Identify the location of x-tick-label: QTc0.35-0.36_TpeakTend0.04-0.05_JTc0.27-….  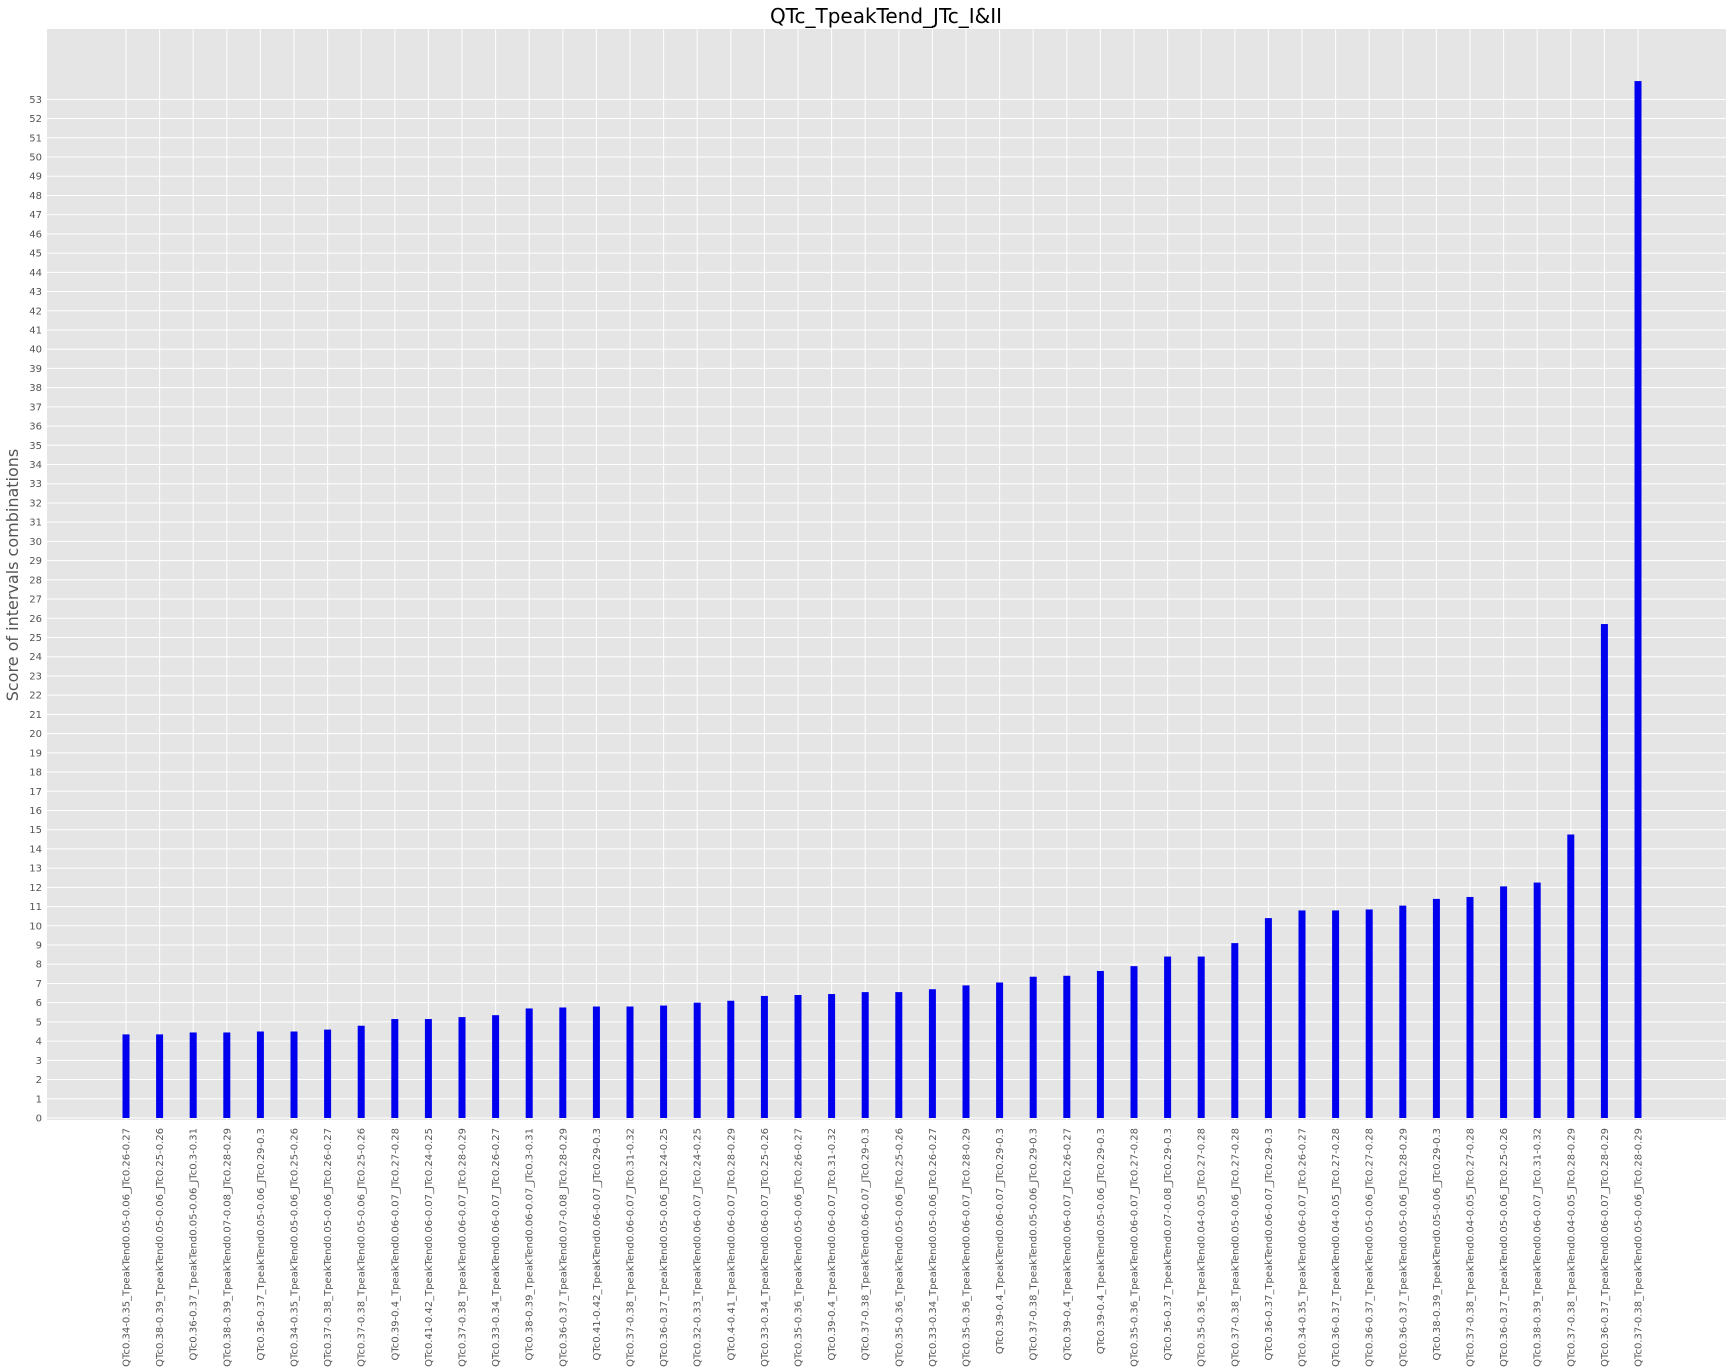
(1202, 1247).